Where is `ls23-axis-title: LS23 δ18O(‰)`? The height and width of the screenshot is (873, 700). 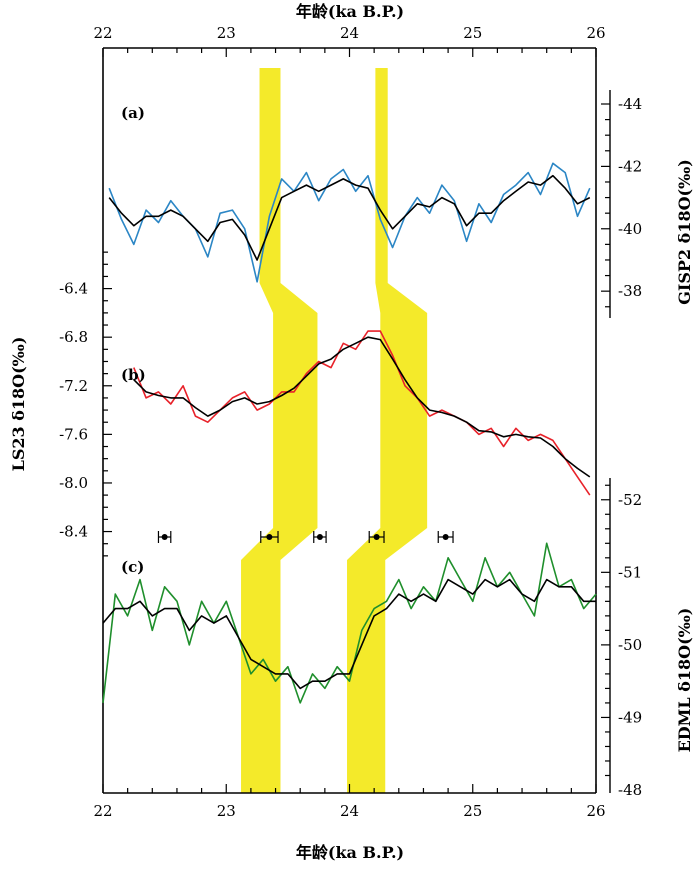
ls23-axis-title: LS23 δ18O(‰) is located at coordinates (18, 404).